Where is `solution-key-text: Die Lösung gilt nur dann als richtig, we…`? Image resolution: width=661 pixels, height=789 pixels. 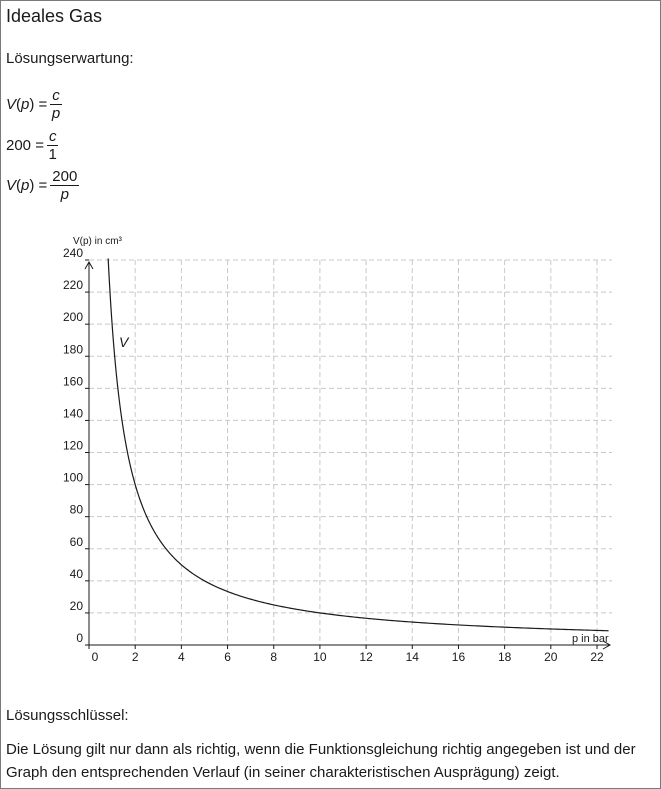 solution-key-text: Die Lösung gilt nur dann als richtig, we… is located at coordinates (321, 761).